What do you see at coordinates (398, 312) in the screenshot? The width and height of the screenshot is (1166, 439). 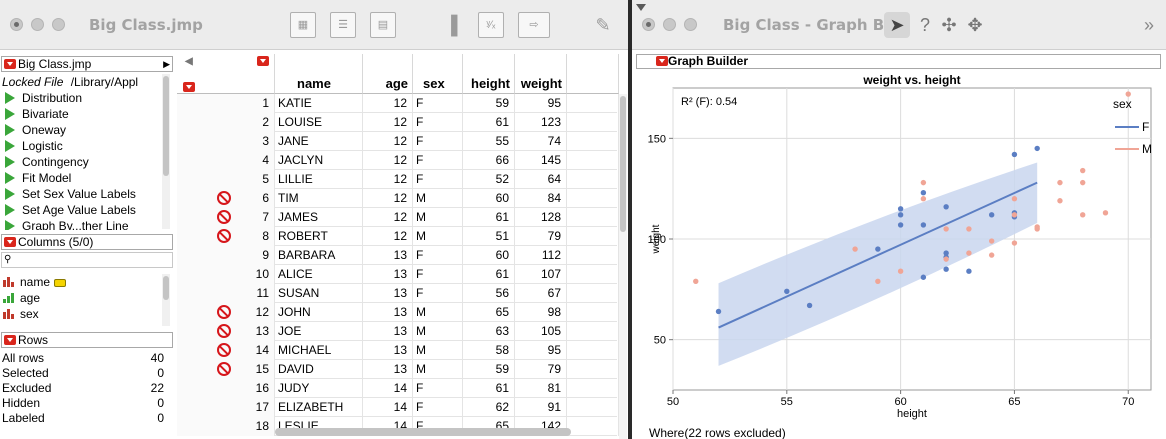 I see `table-row: 12 JOHN 13 M 65 98` at bounding box center [398, 312].